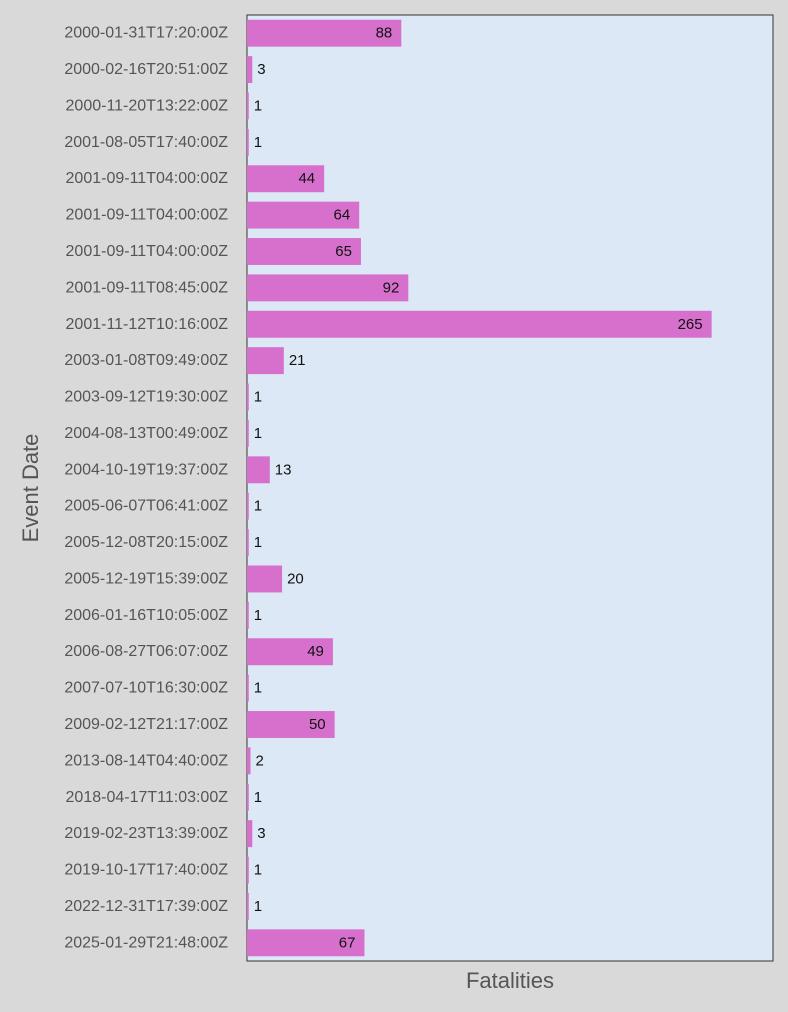  Describe the element at coordinates (146, 615) in the screenshot. I see `y-tick-label: 2006-01-16T10:05:00Z` at that location.